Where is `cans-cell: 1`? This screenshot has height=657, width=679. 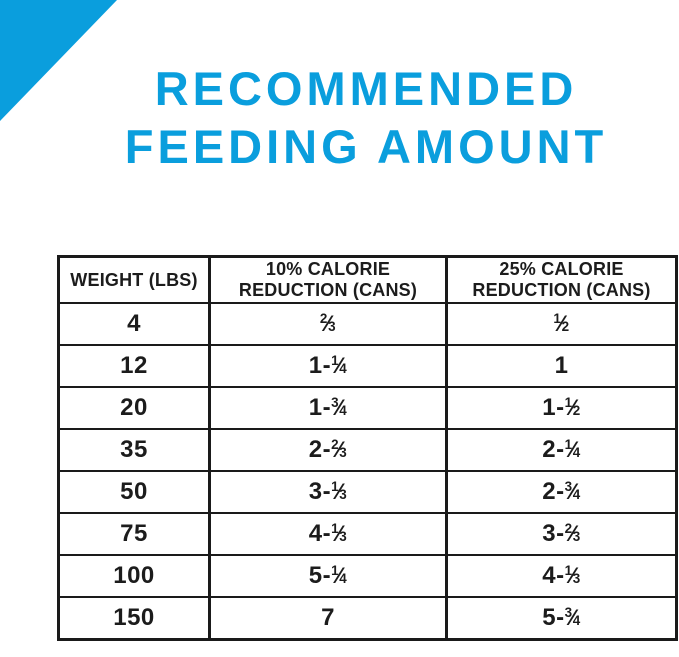 cans-cell: 1 is located at coordinates (561, 365).